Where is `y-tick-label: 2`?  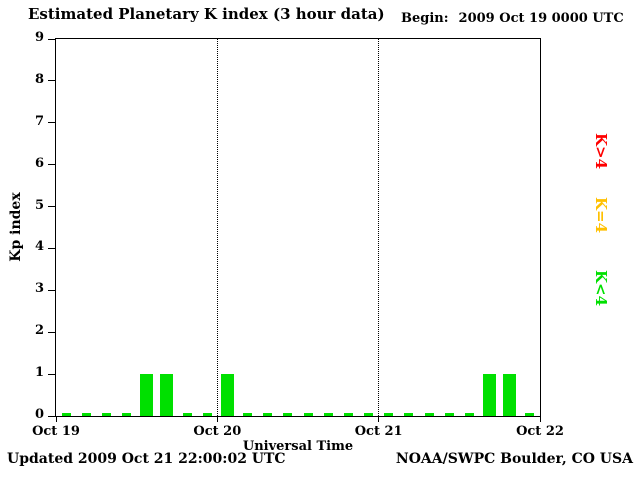 y-tick-label: 2 is located at coordinates (39, 331).